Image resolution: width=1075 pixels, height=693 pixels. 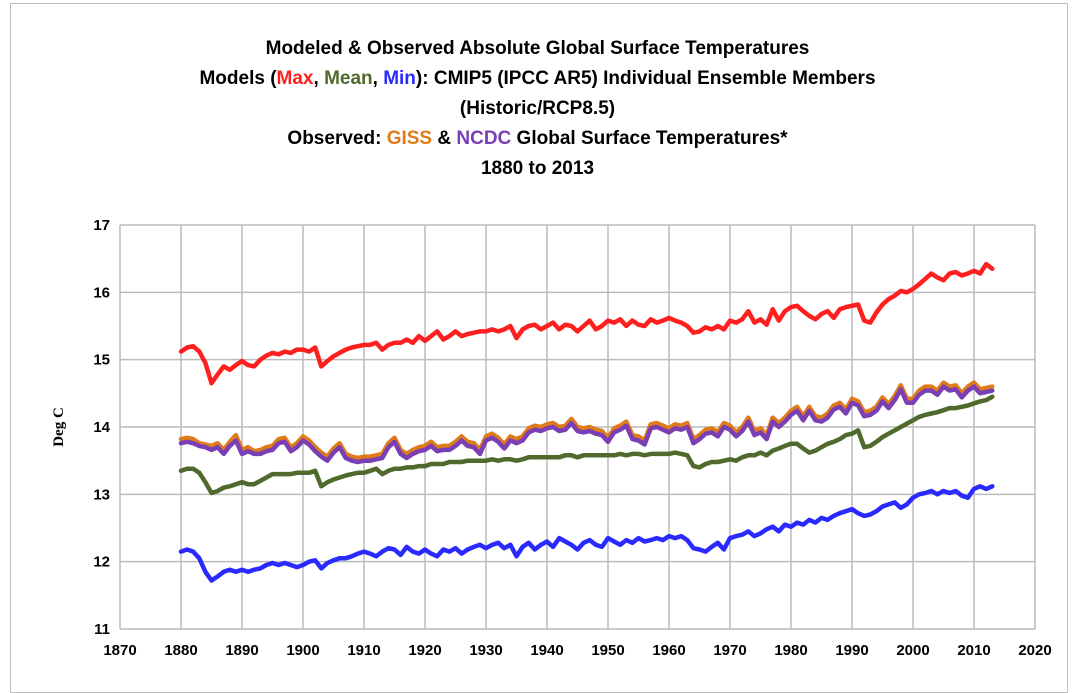 I want to click on x-tick-label-1950: 1950, so click(x=607, y=650).